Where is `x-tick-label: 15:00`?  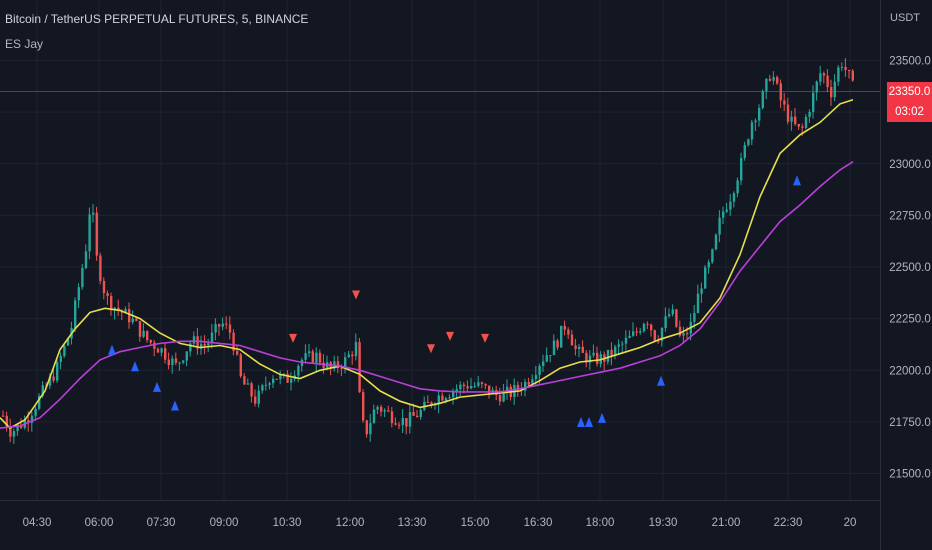 x-tick-label: 15:00 is located at coordinates (475, 523).